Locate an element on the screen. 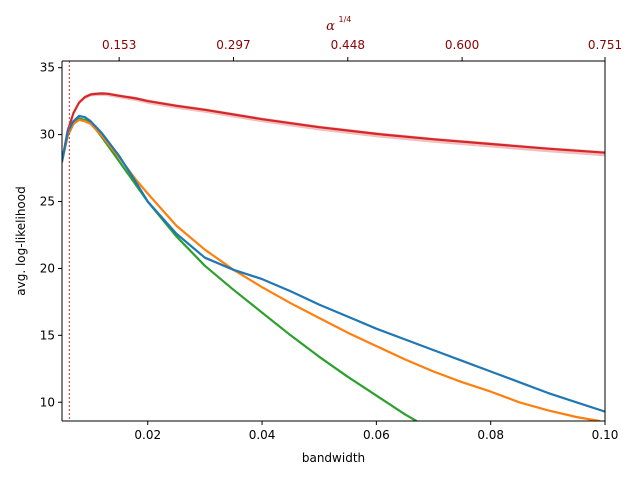  x-tick-label: 0.08 is located at coordinates (490, 435).